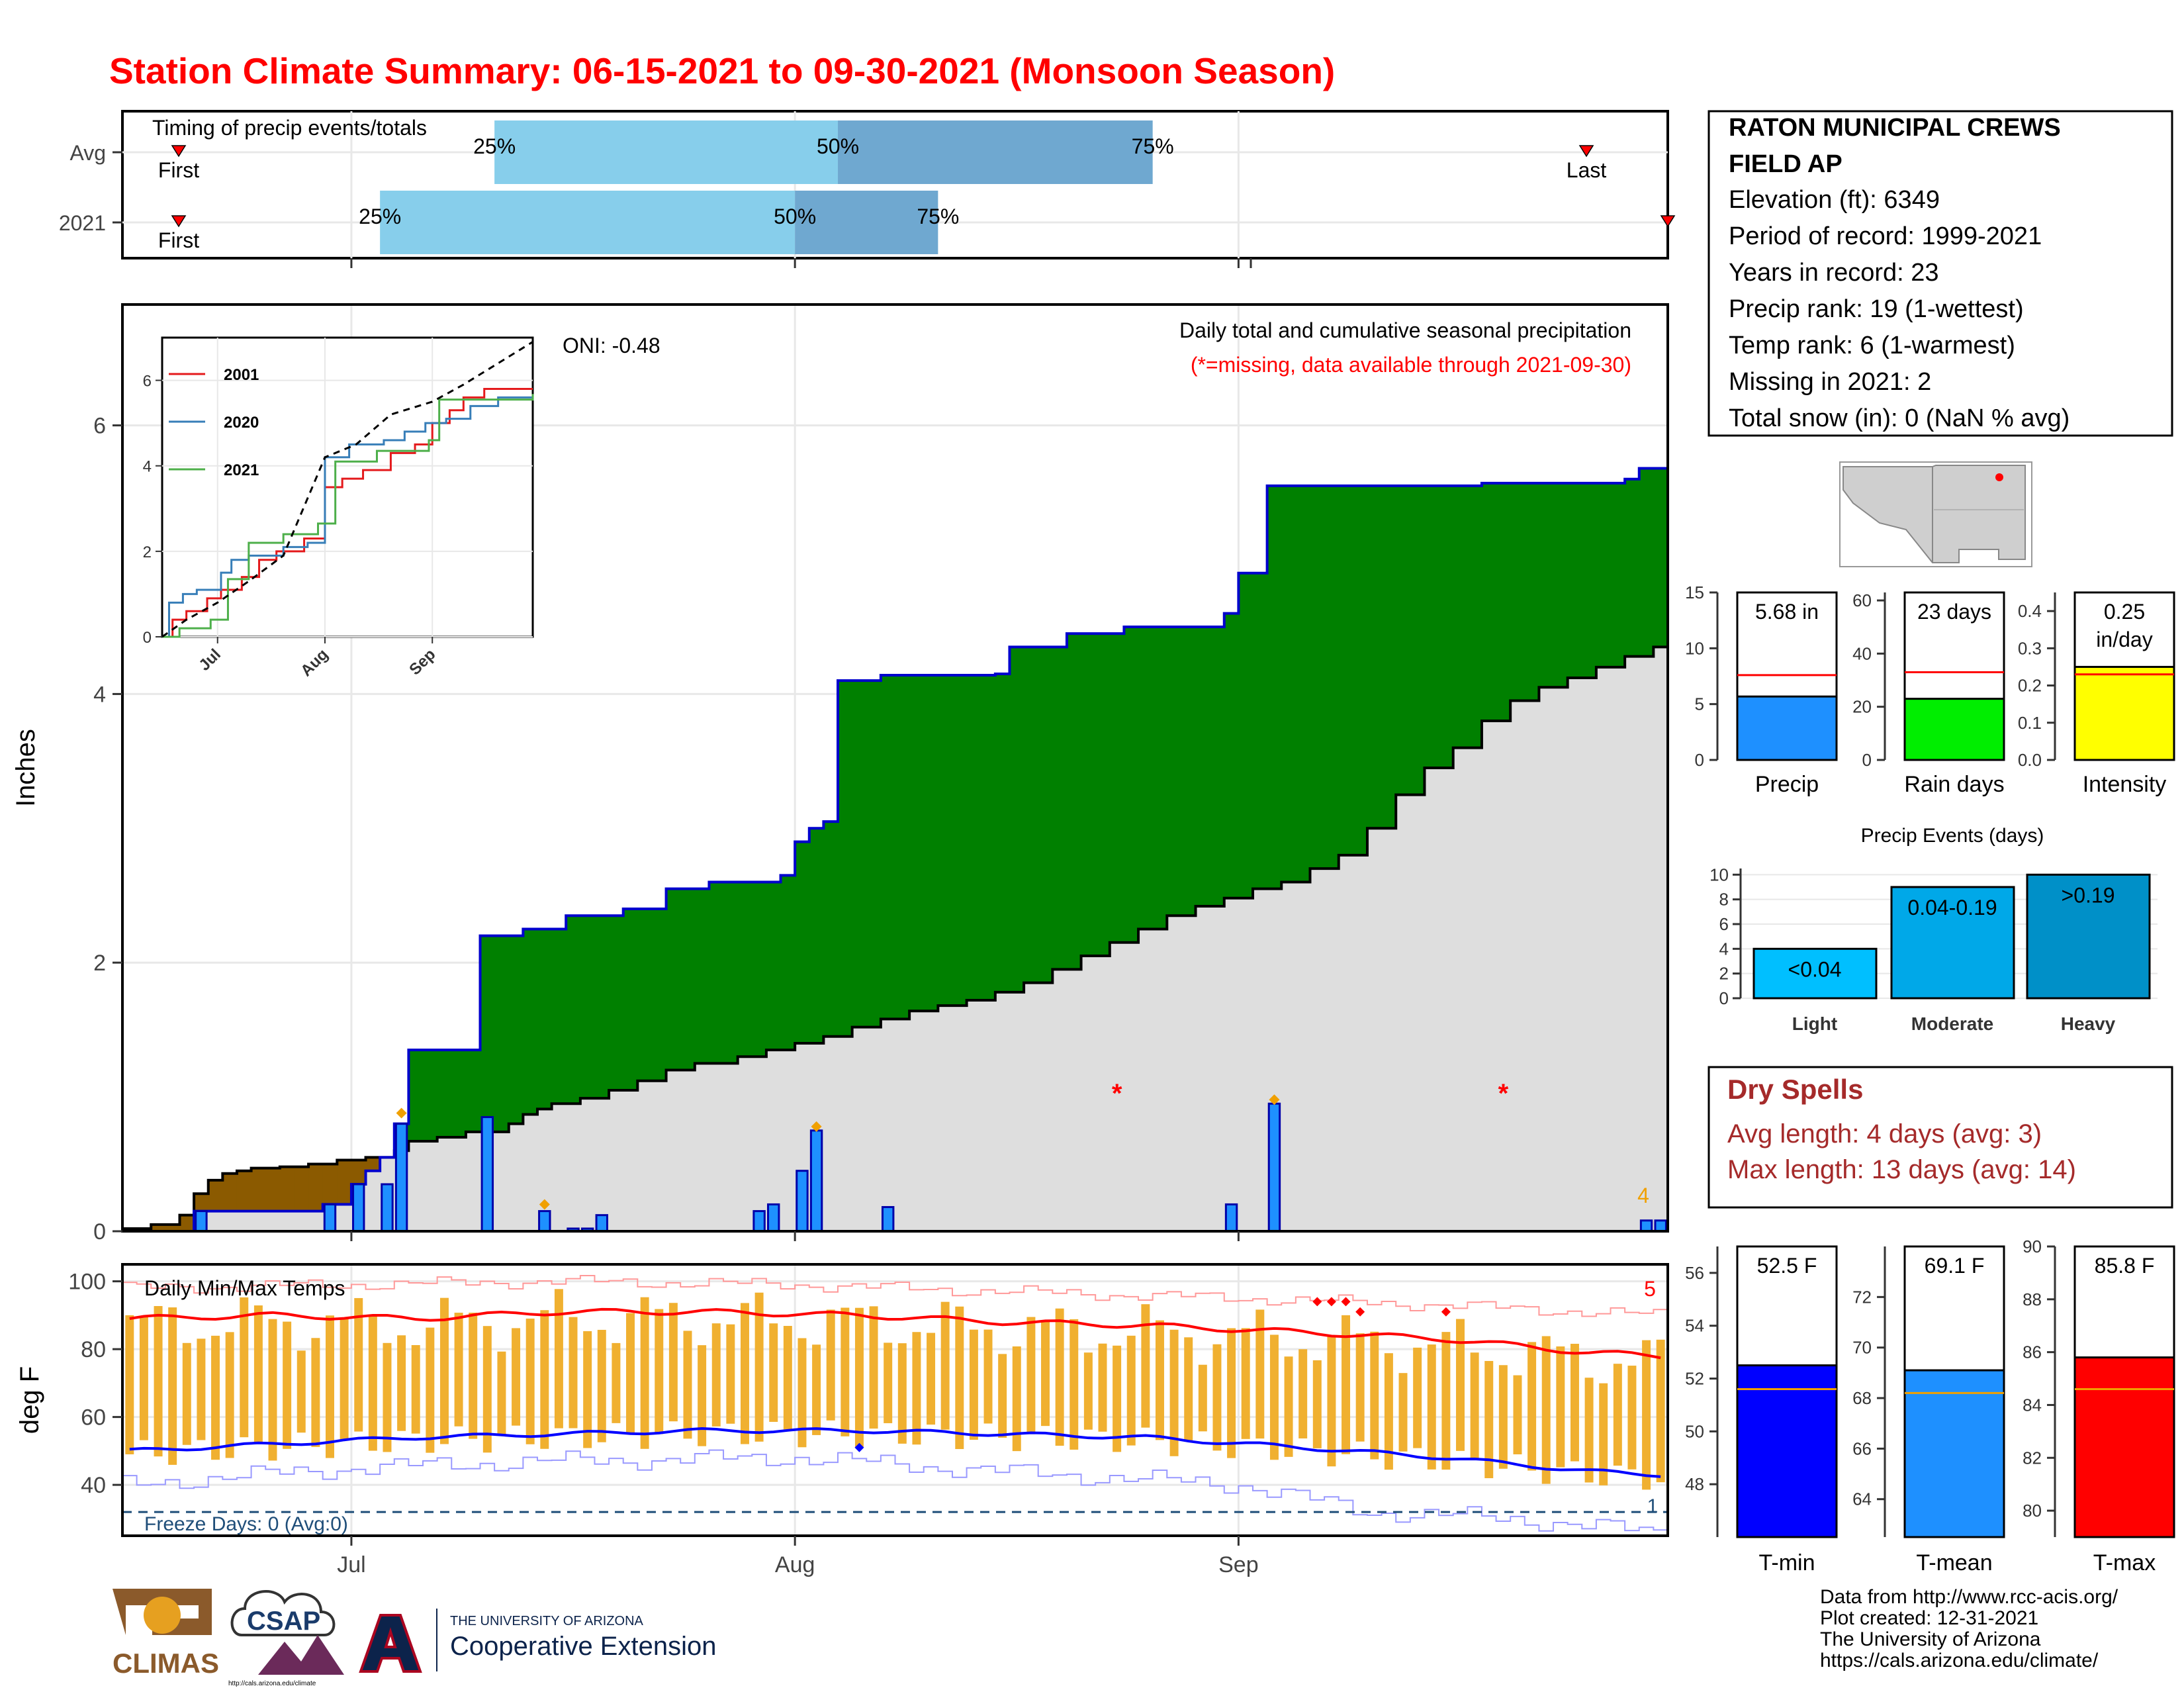  I want to click on timing-label: Timing of precip events/totals, so click(289, 128).